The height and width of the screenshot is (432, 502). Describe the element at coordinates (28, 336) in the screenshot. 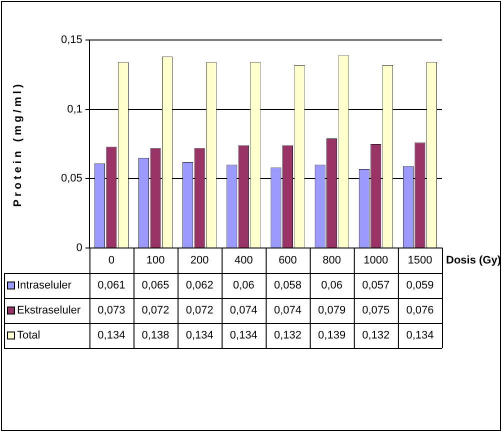

I see `legend-label: Total` at that location.